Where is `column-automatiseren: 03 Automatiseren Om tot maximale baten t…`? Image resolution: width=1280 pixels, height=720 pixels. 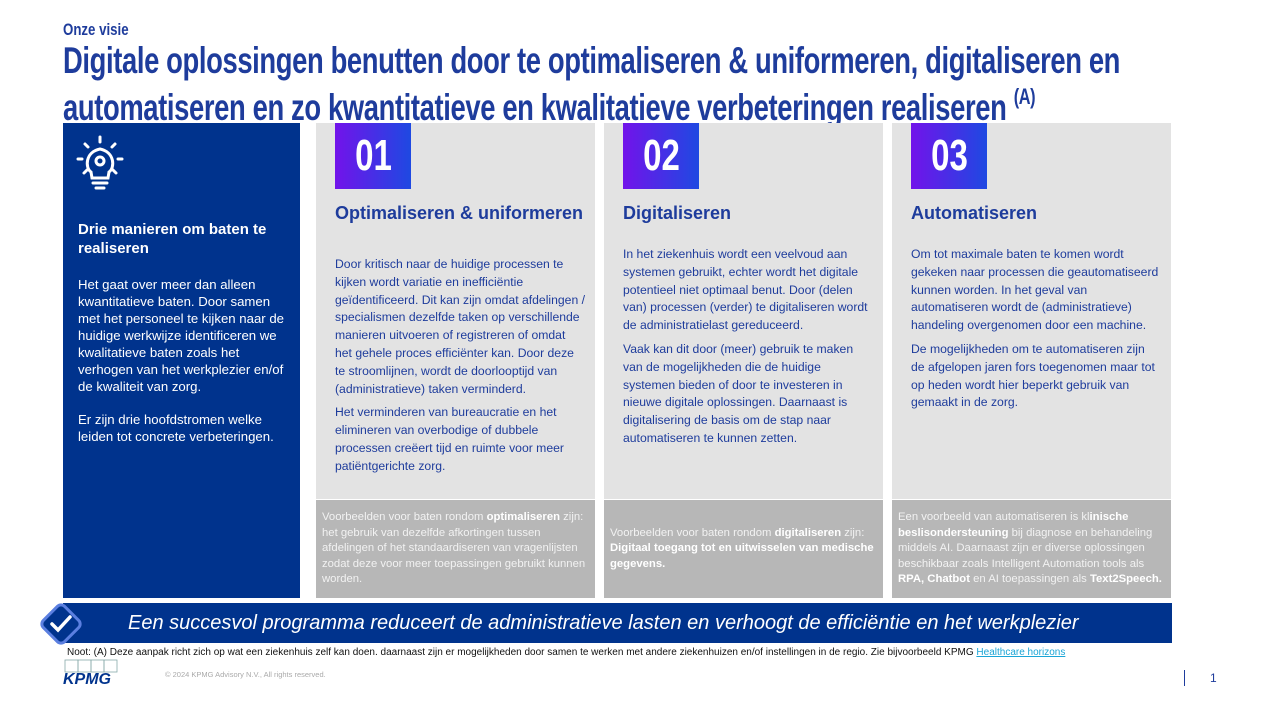 column-automatiseren: 03 Automatiseren Om tot maximale baten t… is located at coordinates (1031, 360).